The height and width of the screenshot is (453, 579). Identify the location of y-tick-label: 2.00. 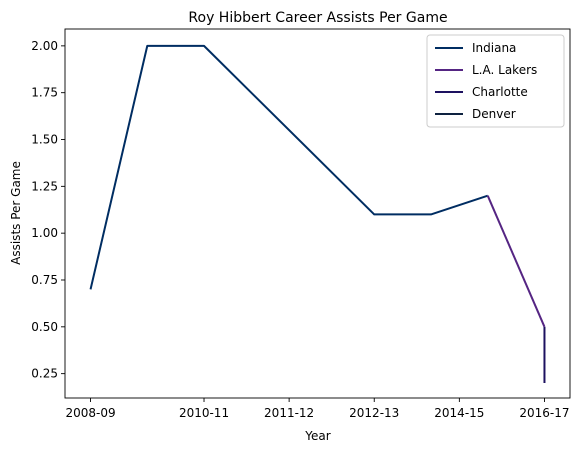
(44, 46).